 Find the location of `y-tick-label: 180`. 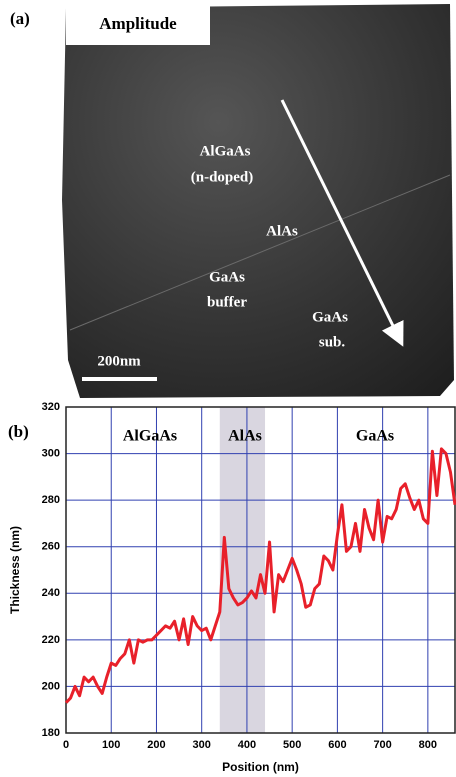

y-tick-label: 180 is located at coordinates (51, 733).